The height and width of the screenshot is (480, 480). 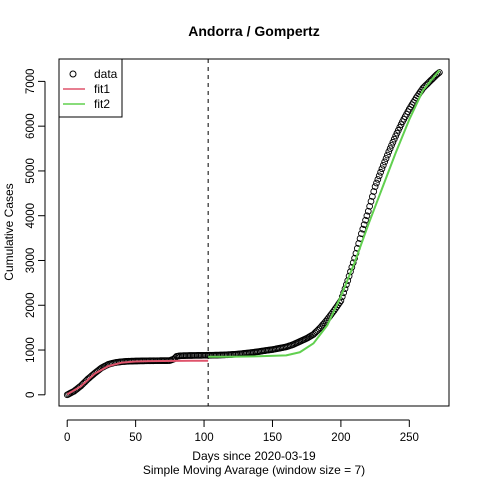 I want to click on x-tick-label: 50, so click(x=135, y=438).